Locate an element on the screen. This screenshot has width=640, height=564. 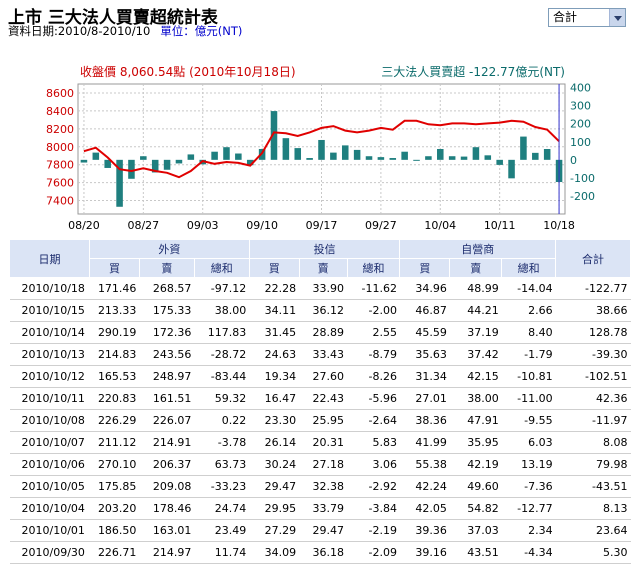
cell-trust-buy: 24.63 is located at coordinates (274, 354).